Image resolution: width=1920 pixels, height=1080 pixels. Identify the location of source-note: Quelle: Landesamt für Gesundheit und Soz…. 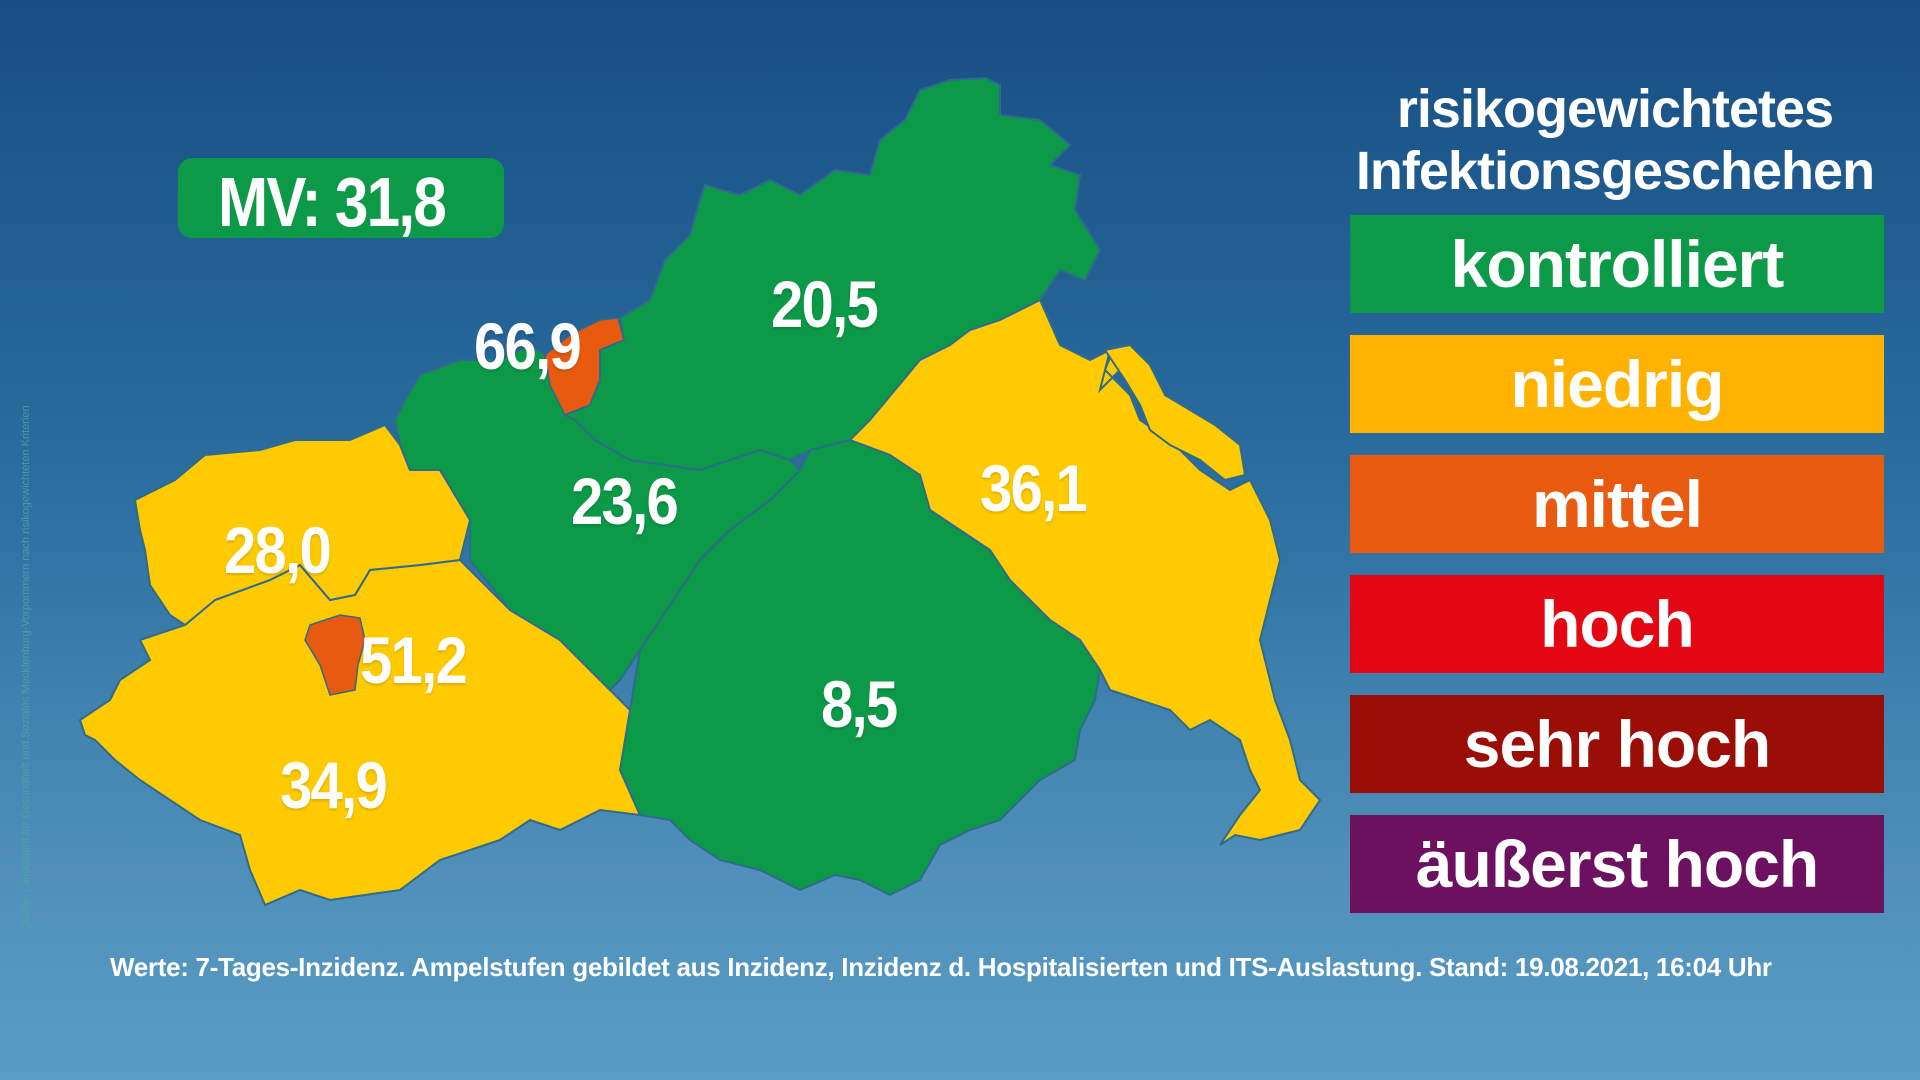
(26, 667).